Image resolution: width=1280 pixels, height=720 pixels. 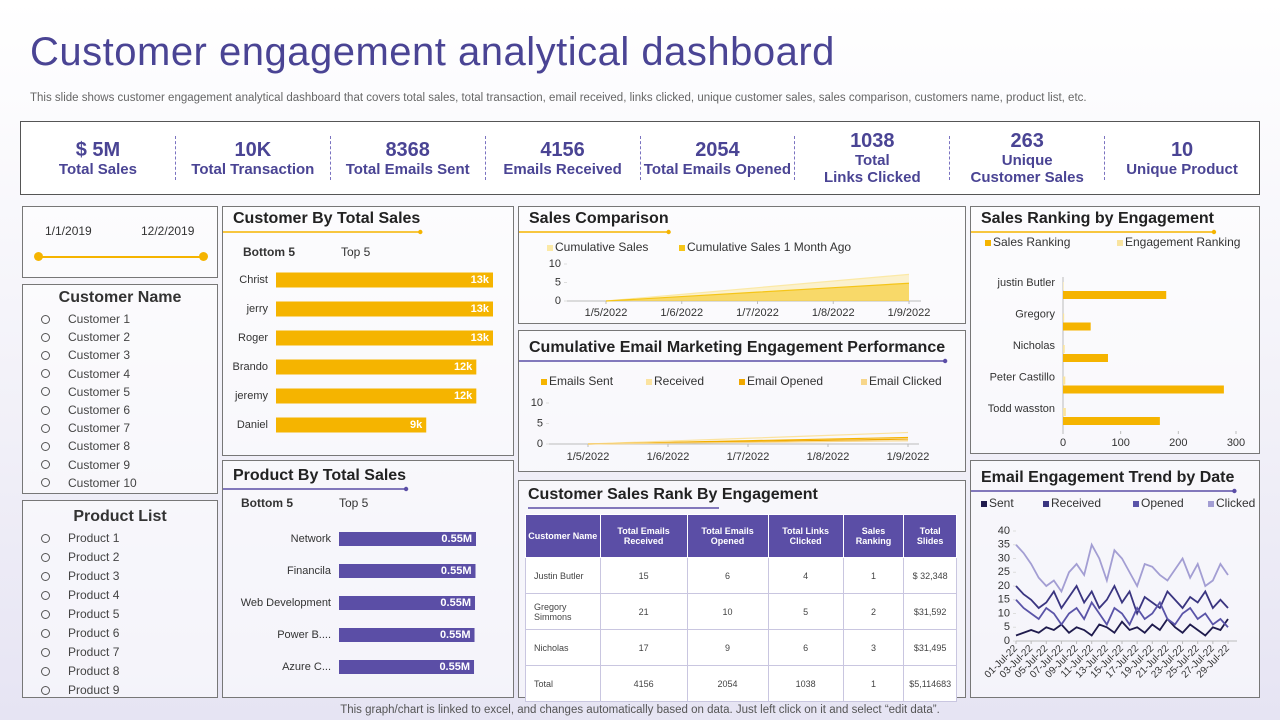 I want to click on category-label: Network, so click(x=311, y=539).